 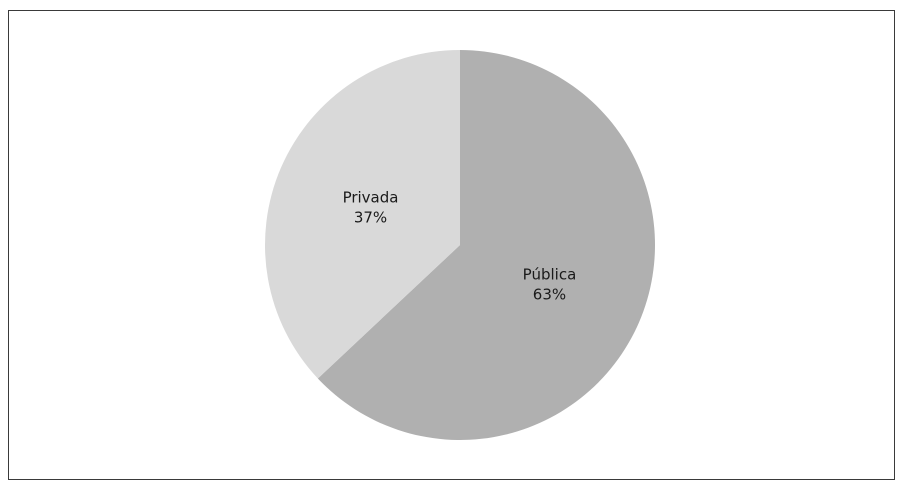 What do you see at coordinates (371, 207) in the screenshot?
I see `pie-slice-label: Privada 37%` at bounding box center [371, 207].